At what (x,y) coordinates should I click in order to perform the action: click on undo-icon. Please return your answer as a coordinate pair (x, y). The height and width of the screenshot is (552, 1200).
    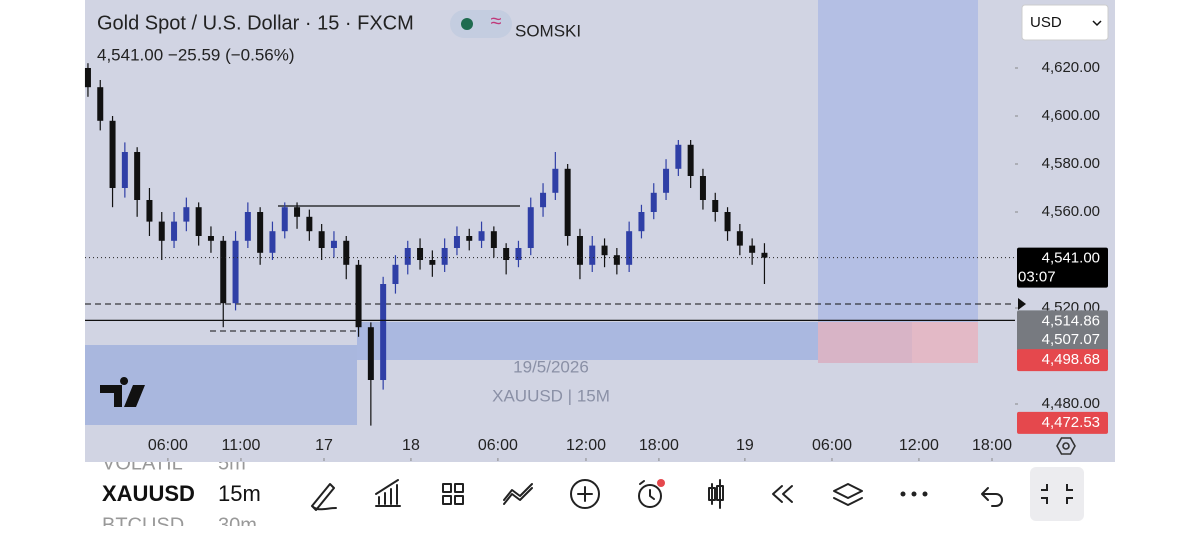
    Looking at the image, I should click on (992, 497).